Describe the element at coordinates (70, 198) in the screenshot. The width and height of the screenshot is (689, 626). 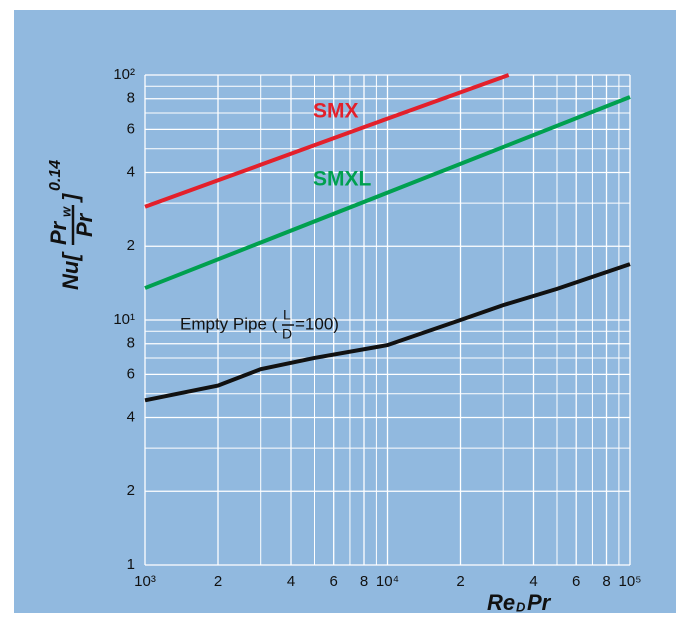
I see `y-label-right: ]` at that location.